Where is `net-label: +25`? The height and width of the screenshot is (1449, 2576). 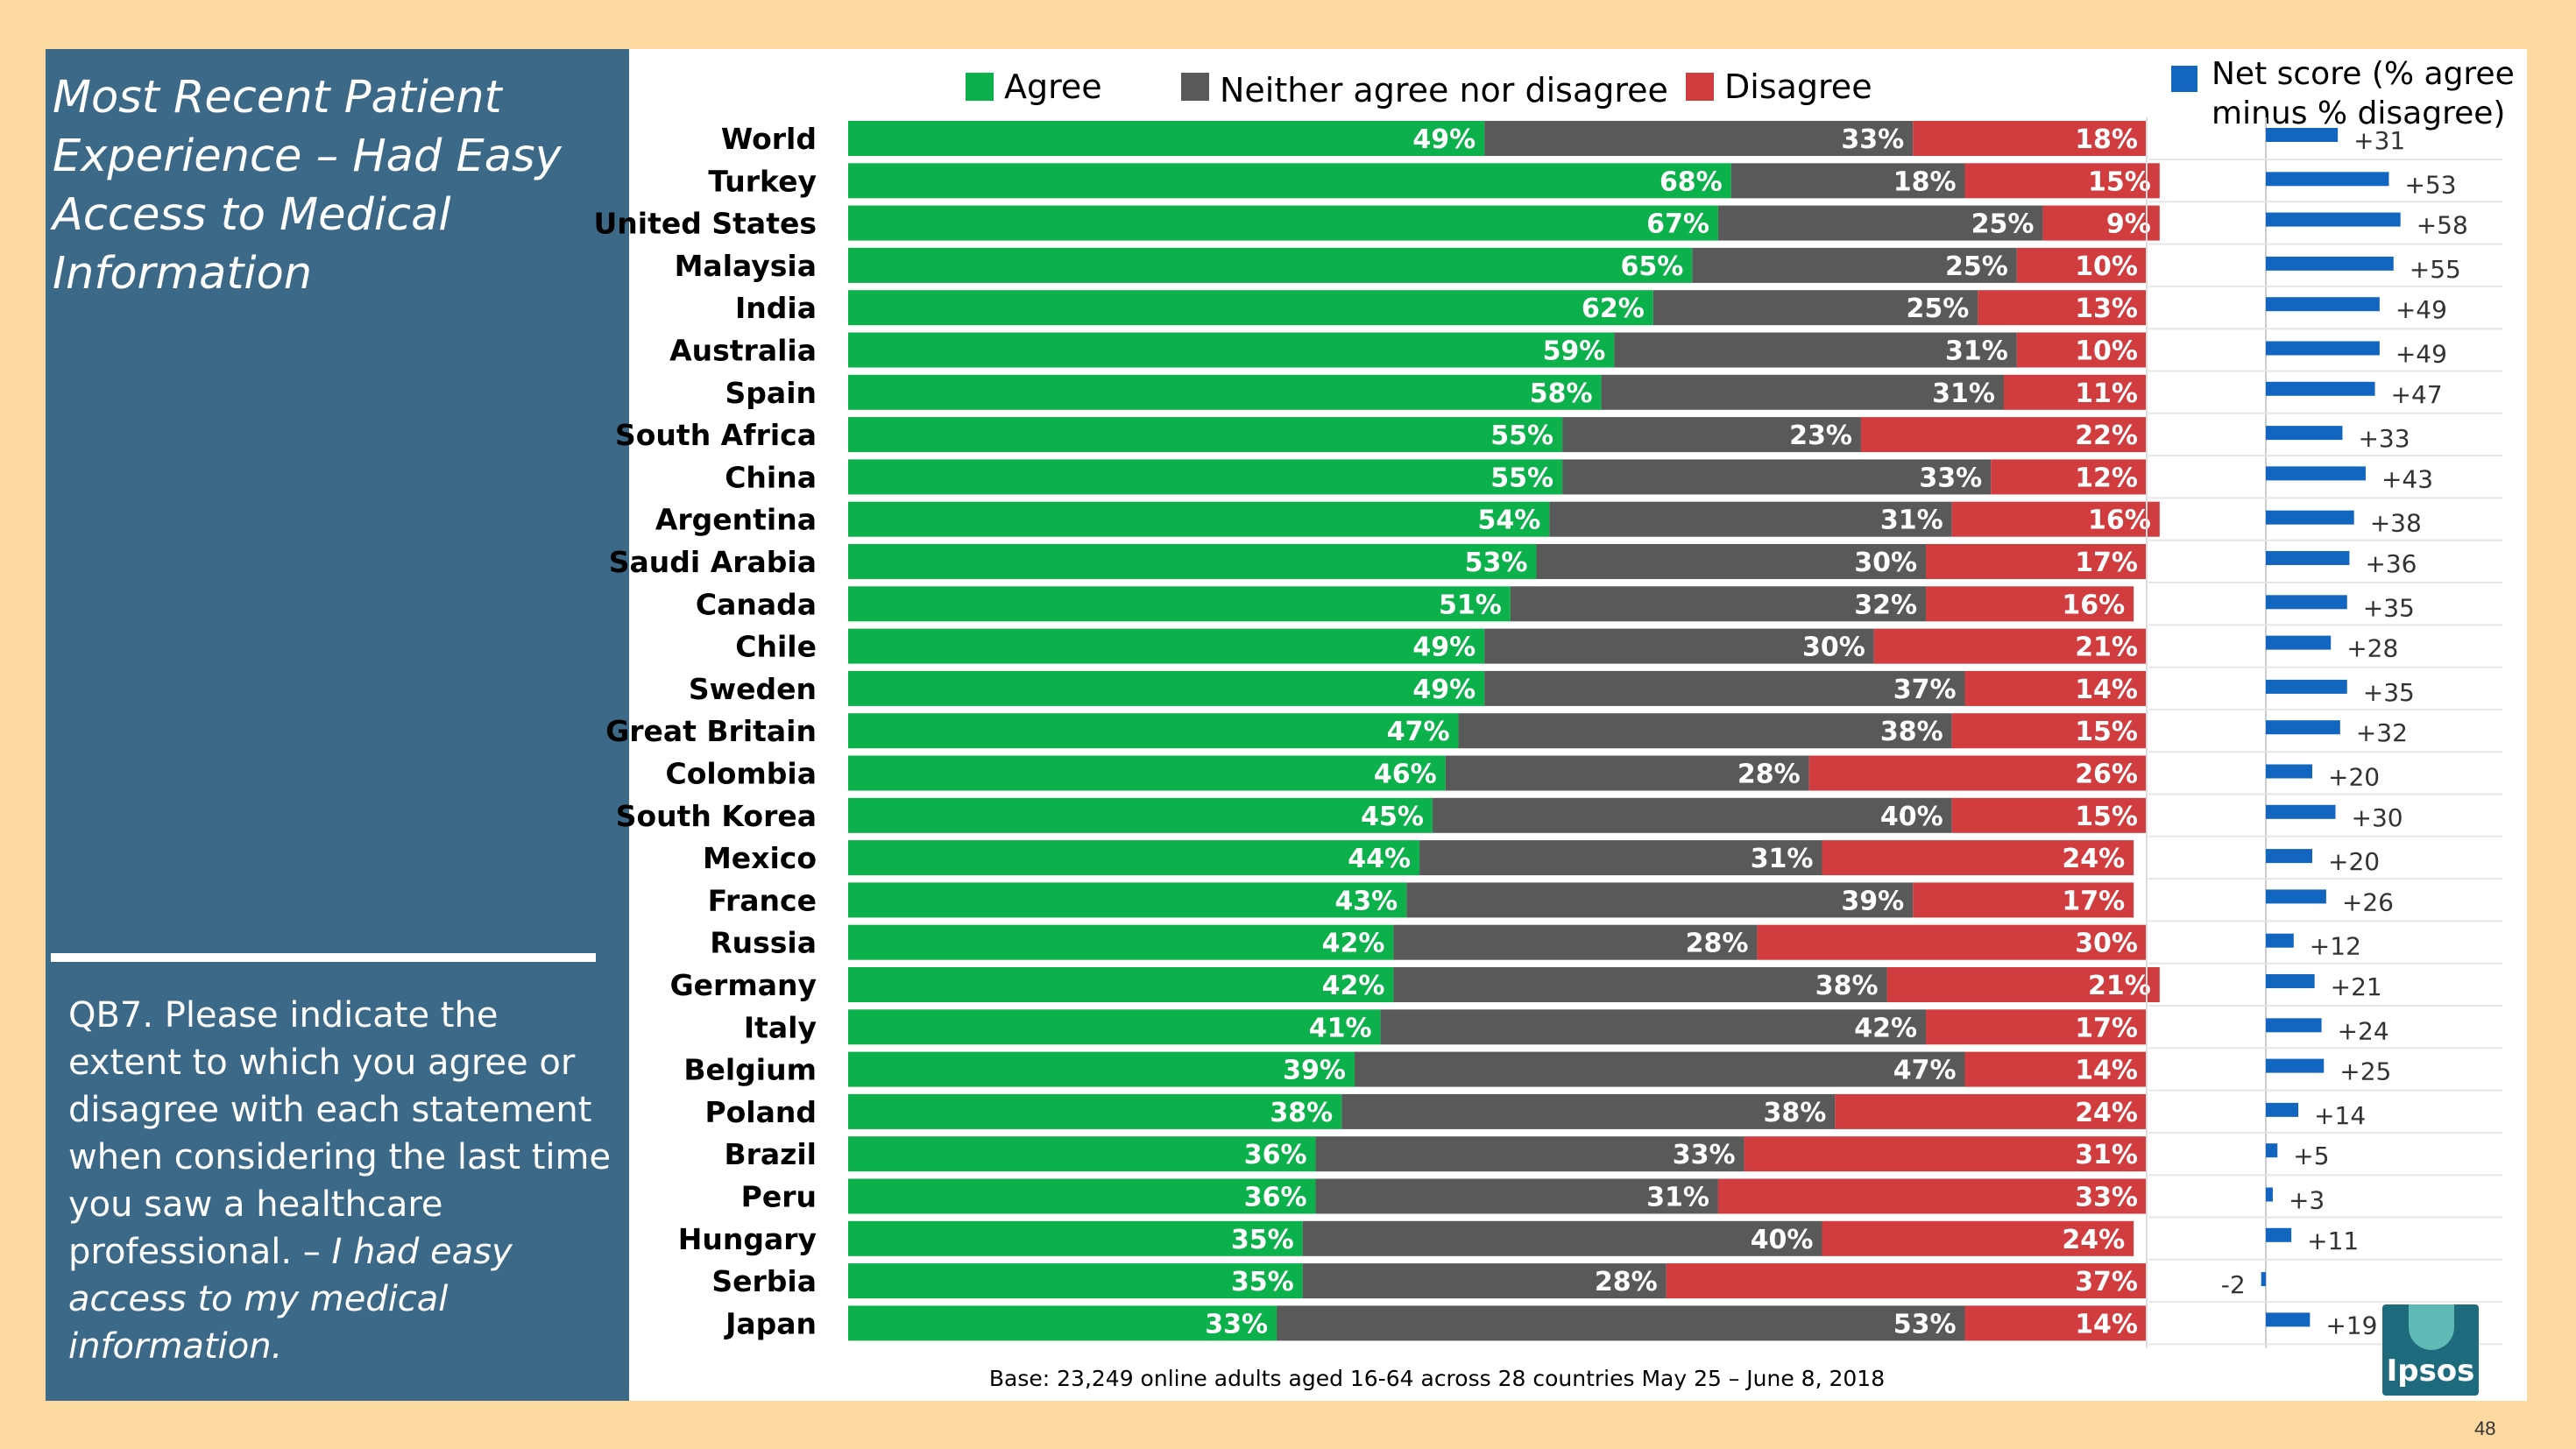
net-label: +25 is located at coordinates (2365, 1071).